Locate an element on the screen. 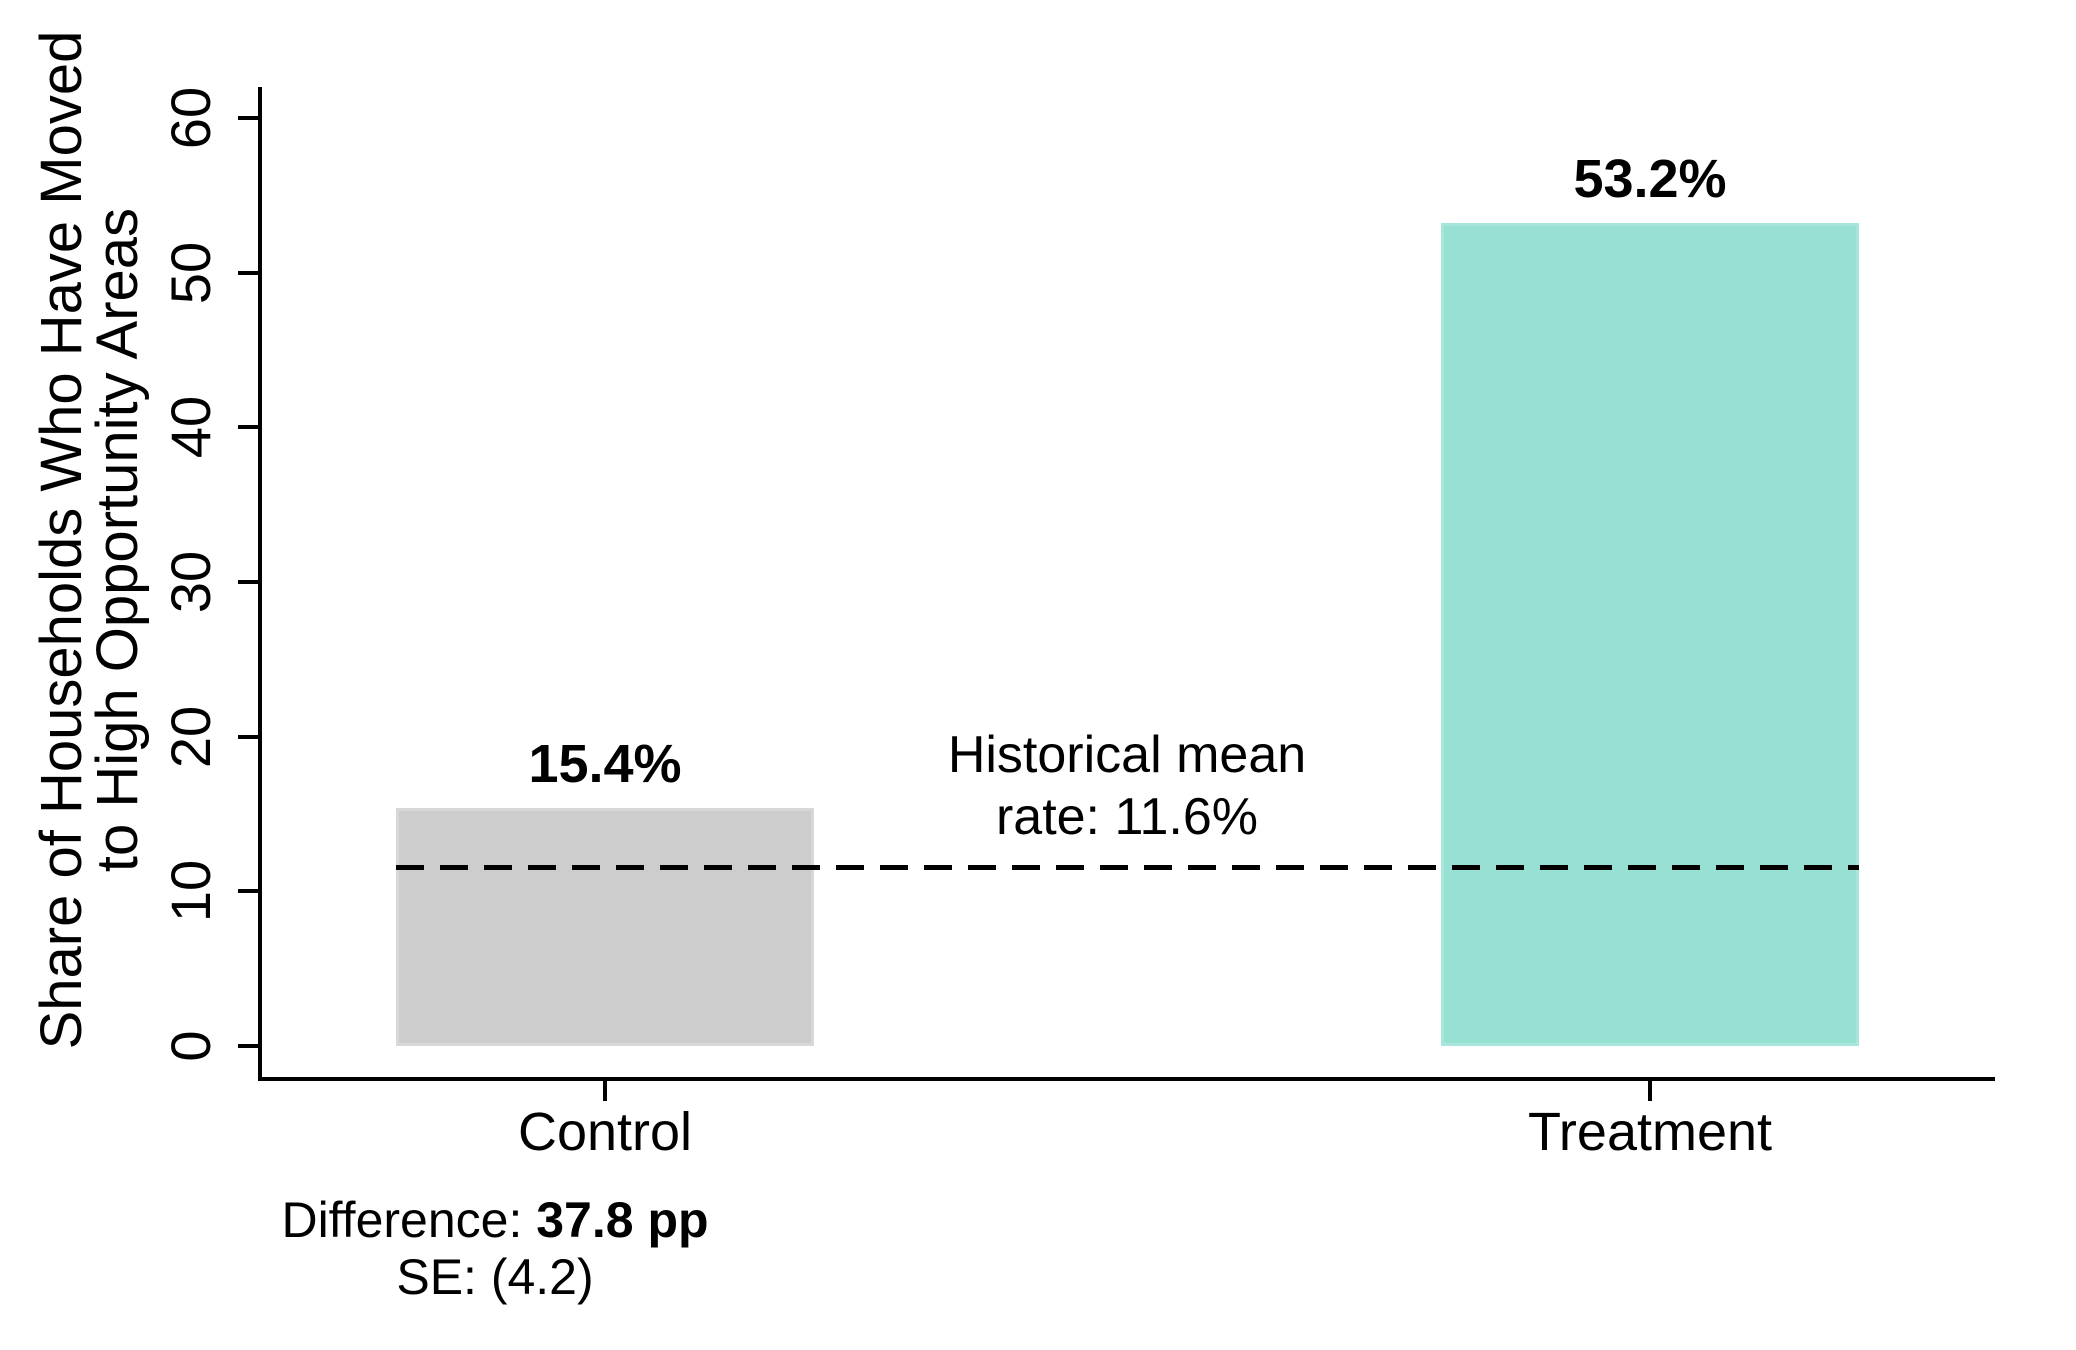 The width and height of the screenshot is (2076, 1350). bar-value-label-treatment: 53.2% is located at coordinates (1650, 179).